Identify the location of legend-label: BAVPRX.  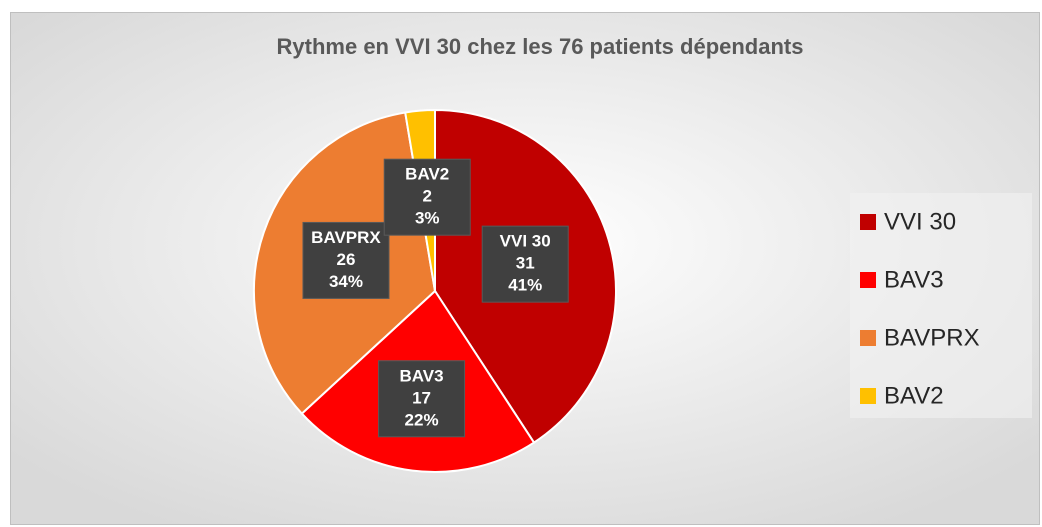
(932, 337).